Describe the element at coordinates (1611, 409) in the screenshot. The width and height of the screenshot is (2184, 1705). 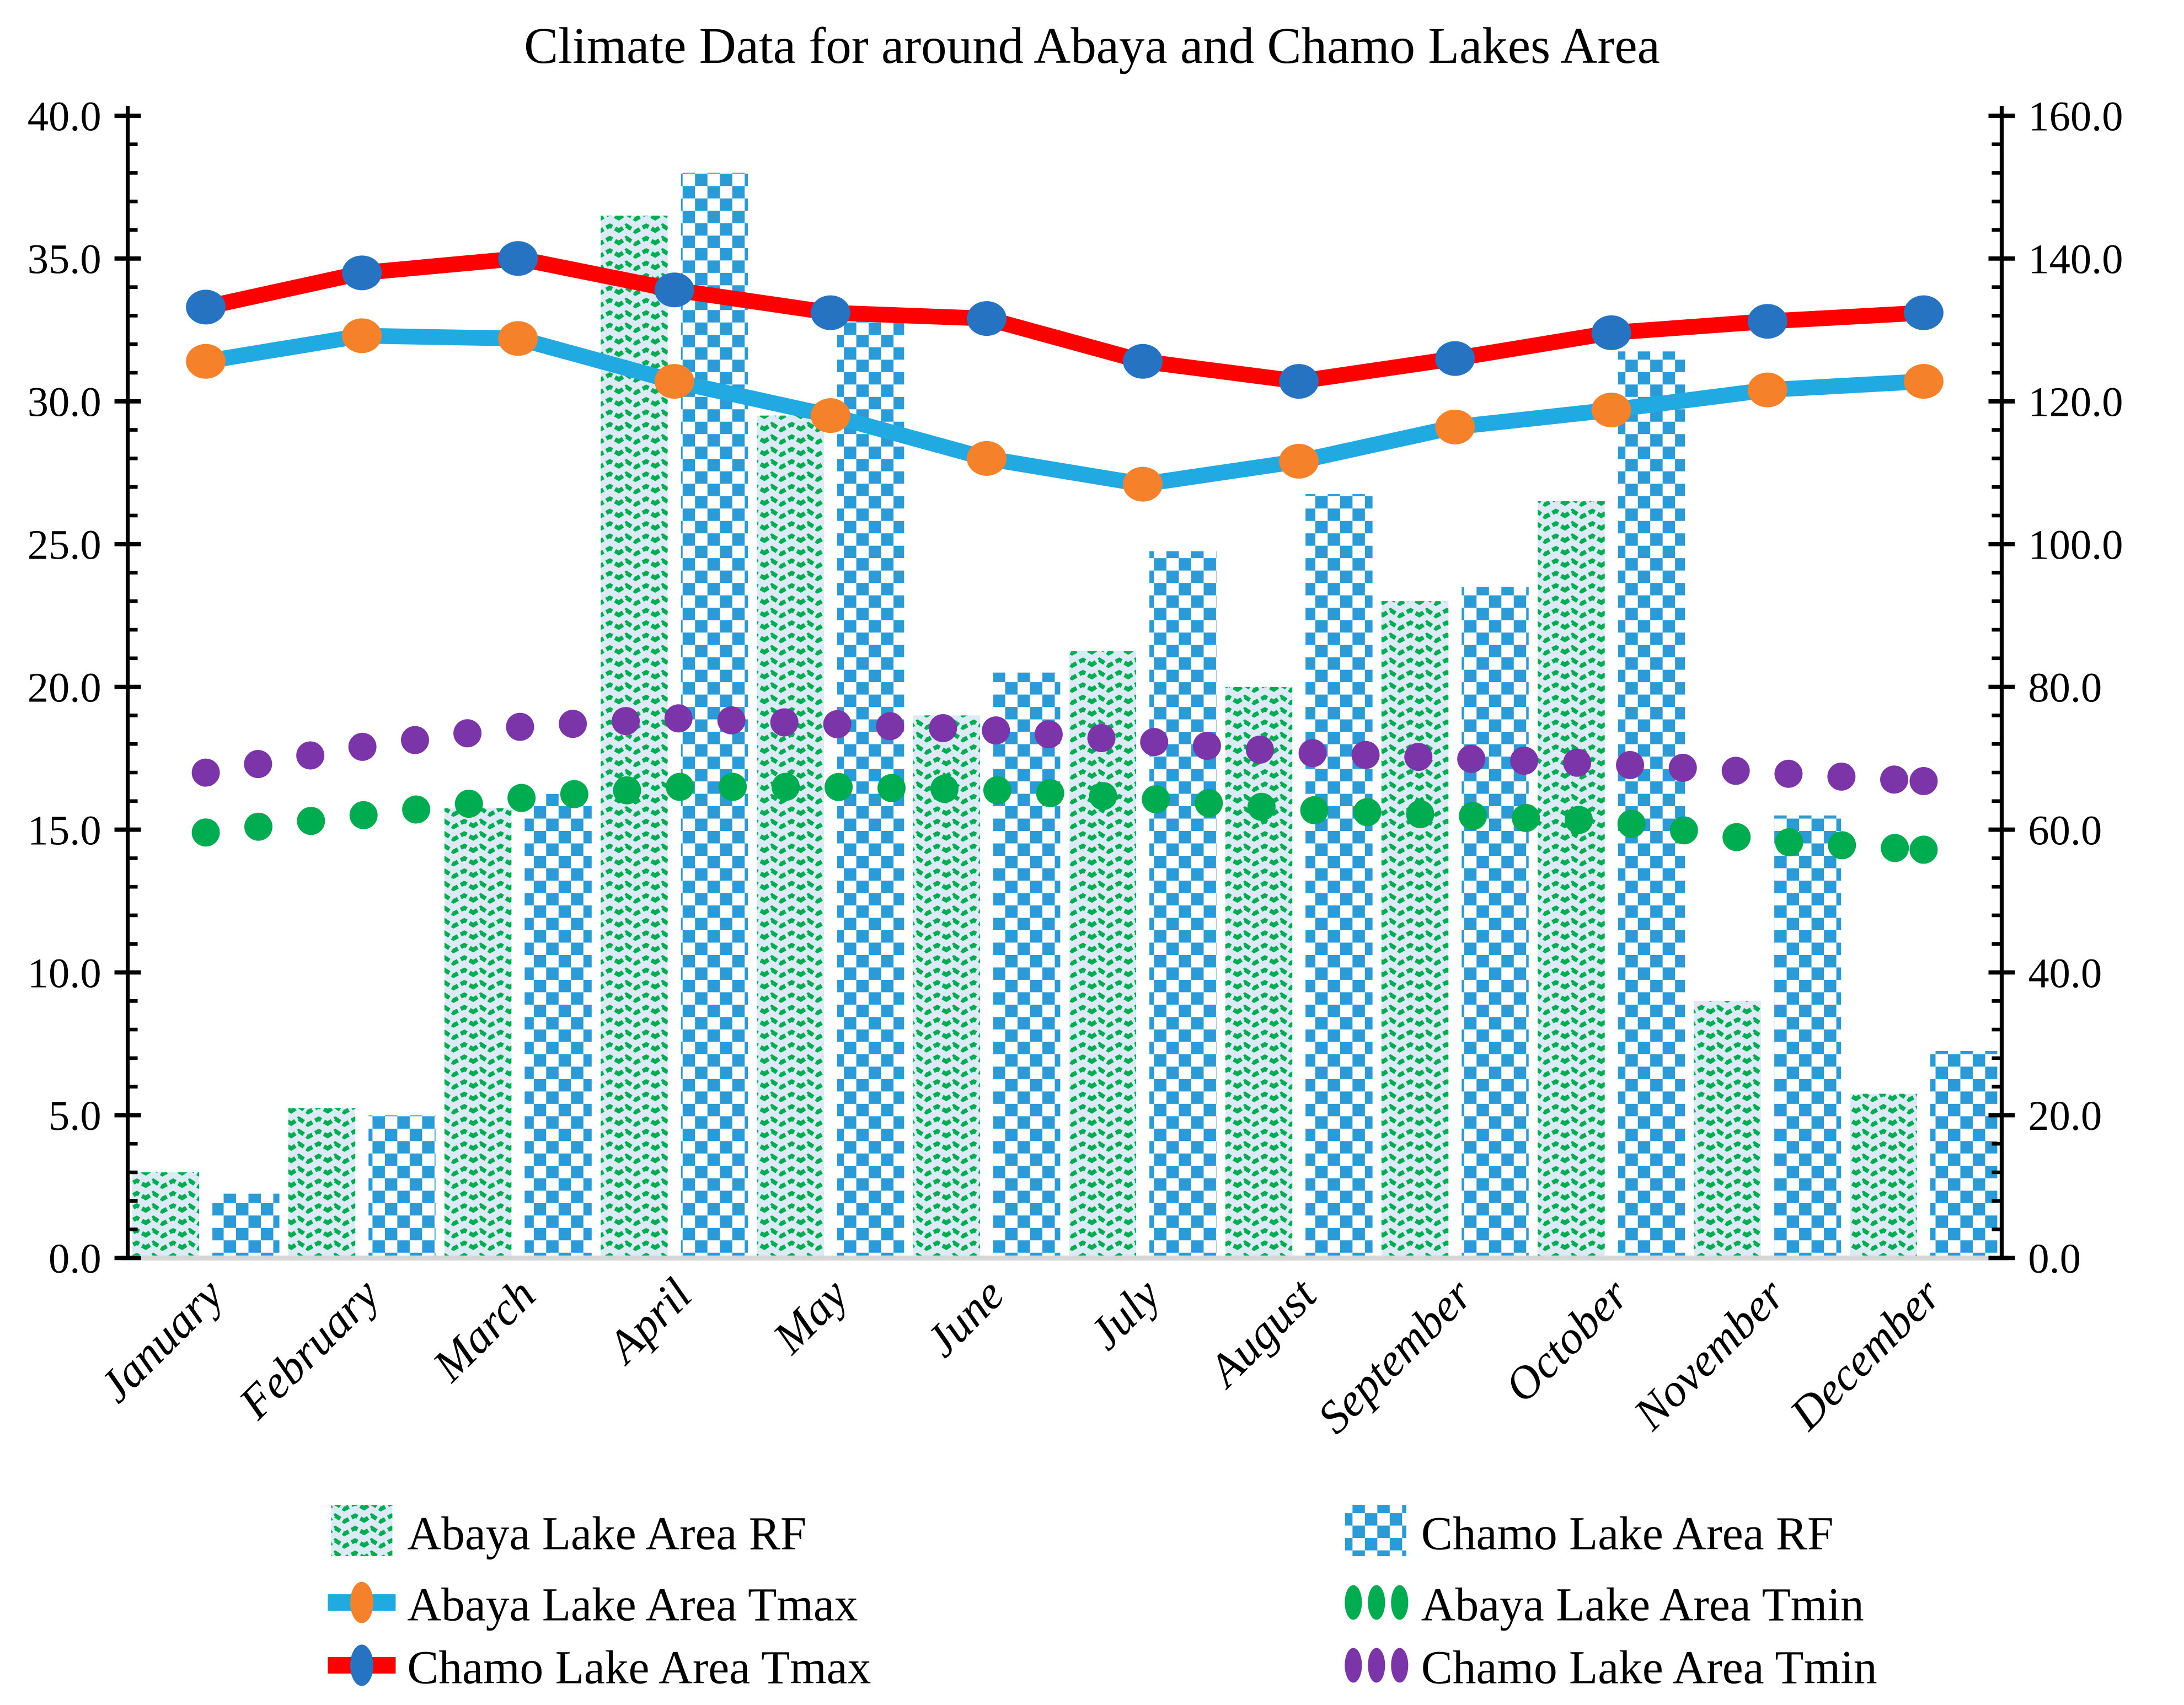
I see `abaya-lake-area-tmax-marker-october` at that location.